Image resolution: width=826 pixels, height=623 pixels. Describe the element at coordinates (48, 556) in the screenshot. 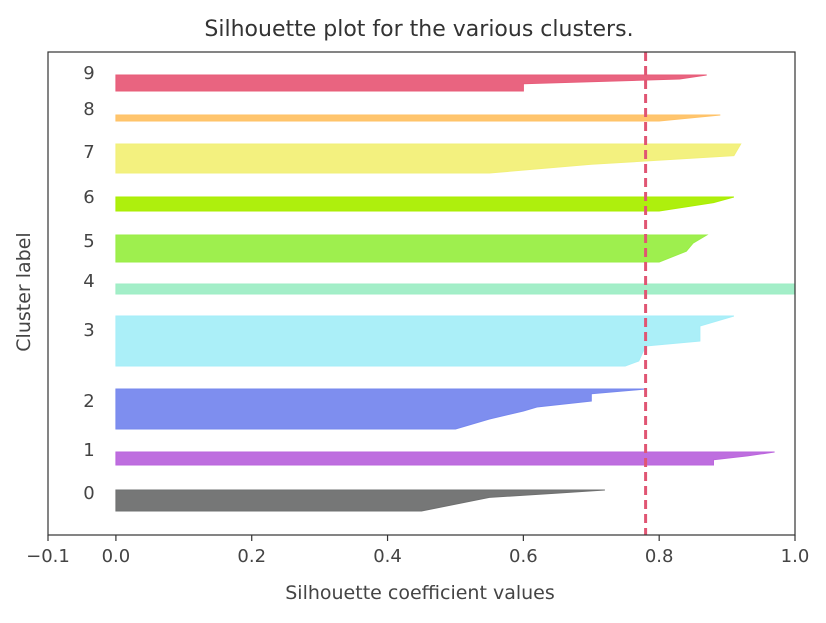

I see `x-tick-label: −0.1` at that location.